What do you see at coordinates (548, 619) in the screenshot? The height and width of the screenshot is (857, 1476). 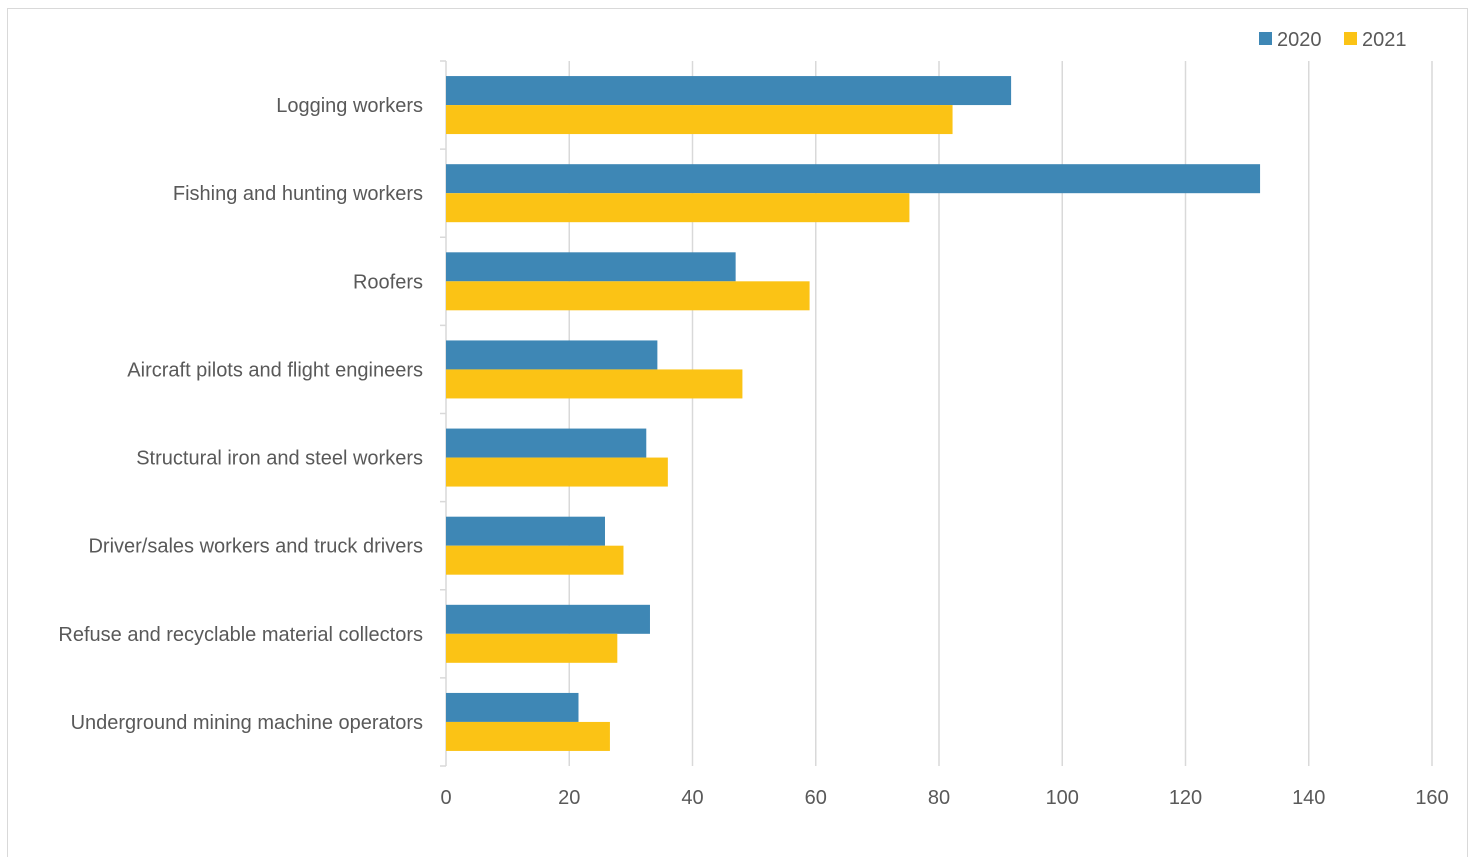 I see `bar-2020-refuse-and-recyclable-material-collectors` at bounding box center [548, 619].